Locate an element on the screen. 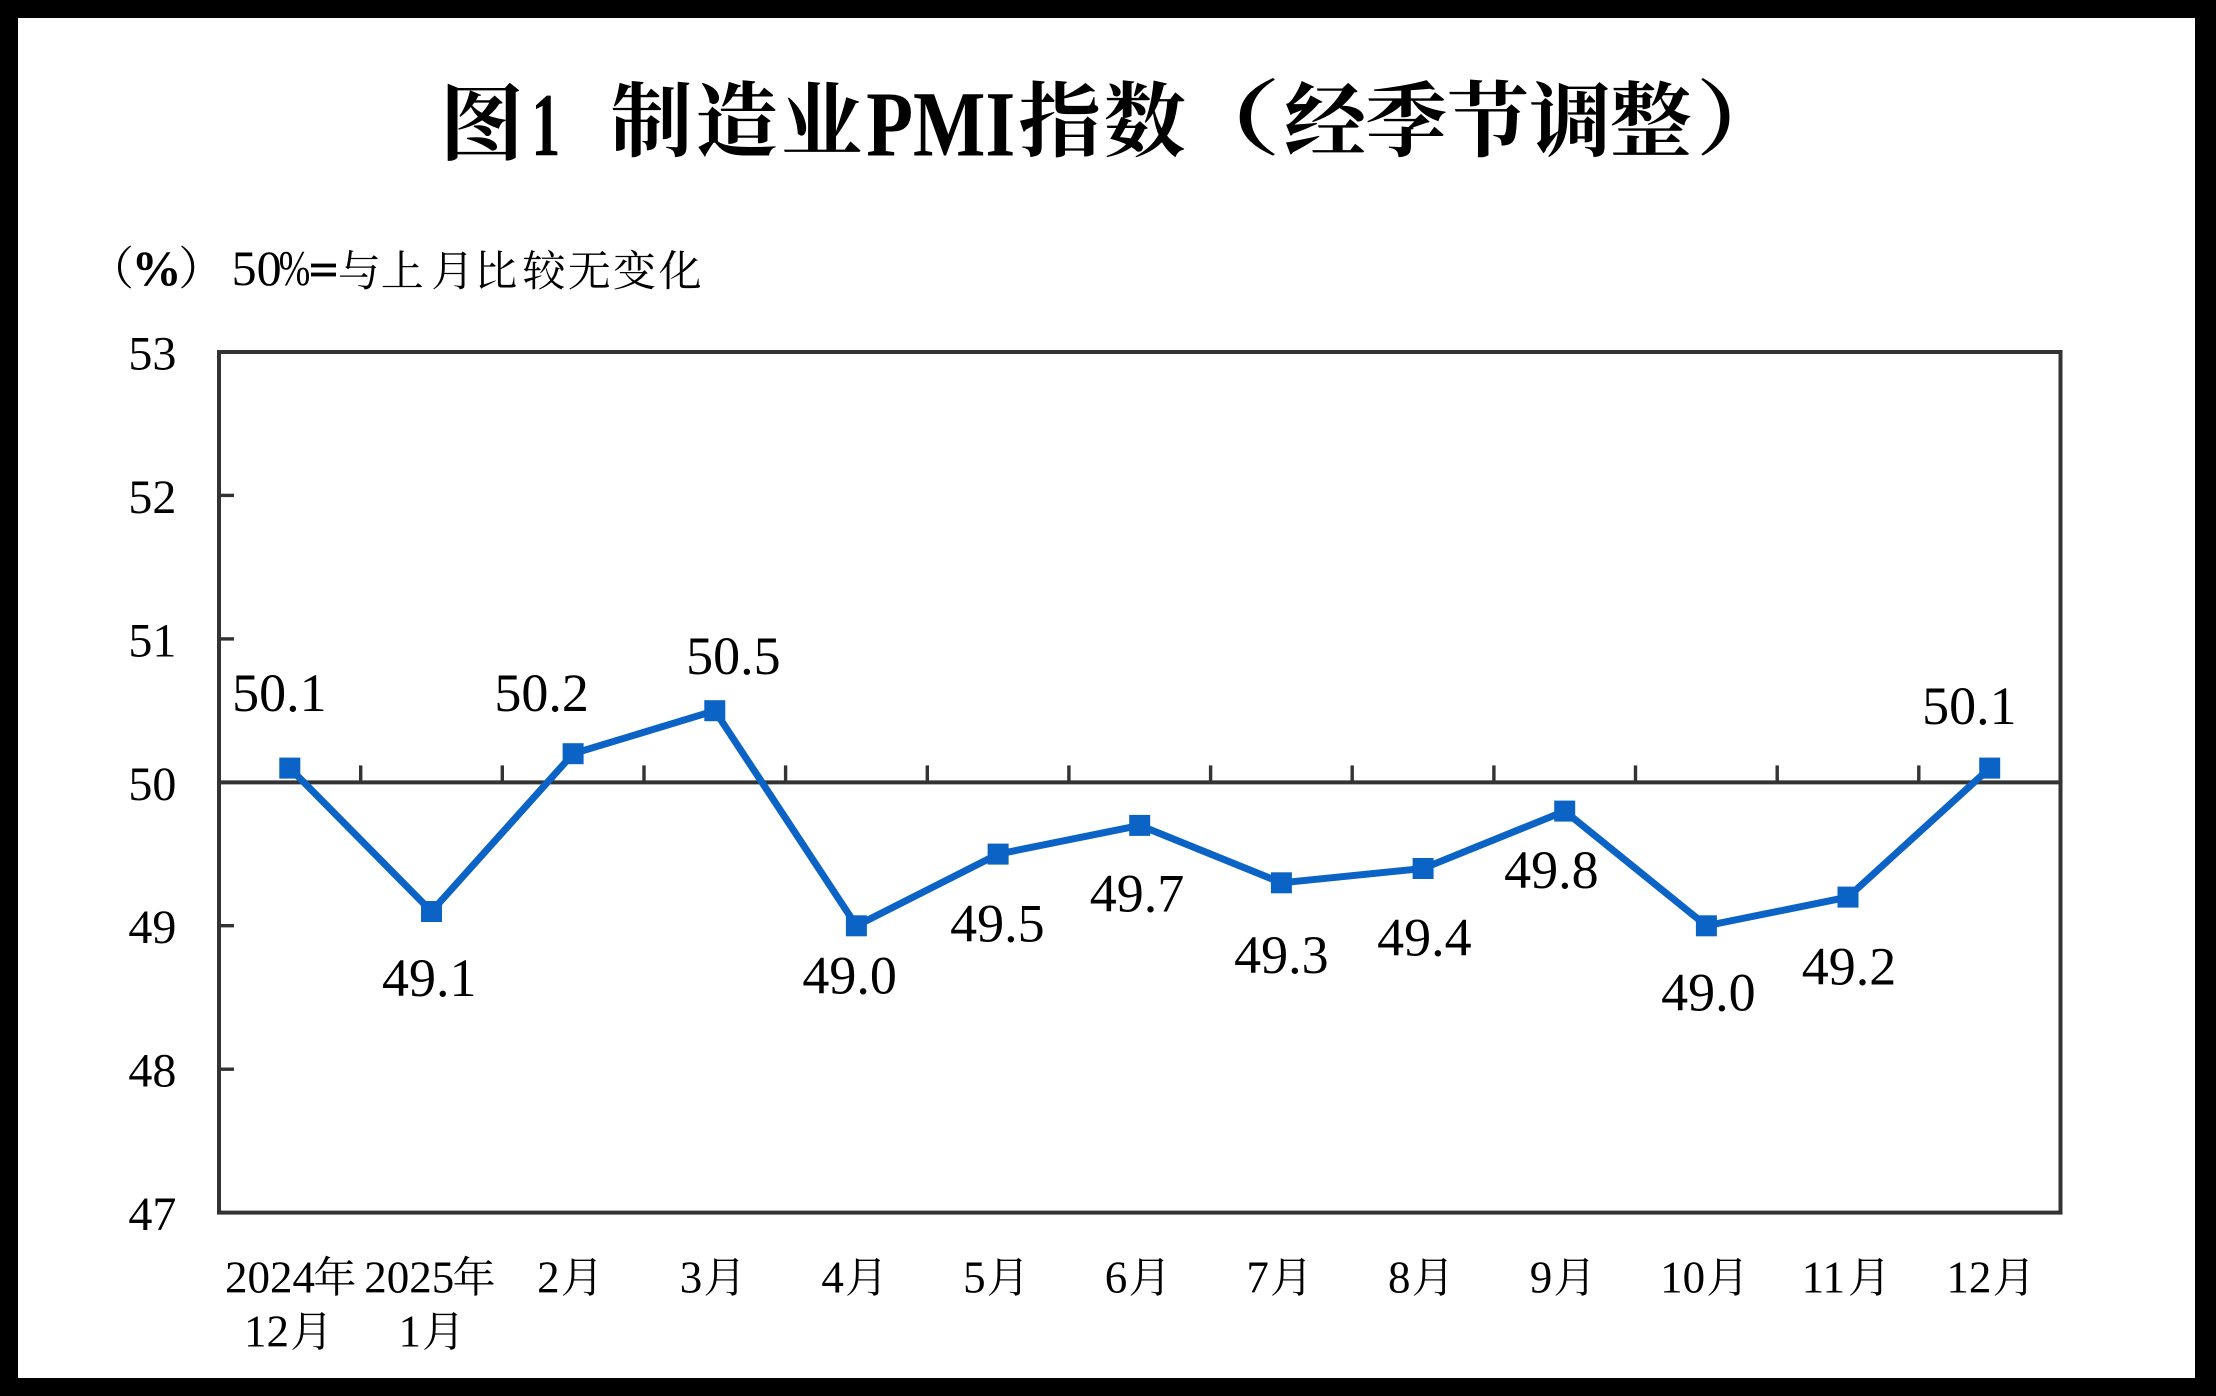 This screenshot has width=2216, height=1396. svg-text: 47 is located at coordinates (152, 1214).